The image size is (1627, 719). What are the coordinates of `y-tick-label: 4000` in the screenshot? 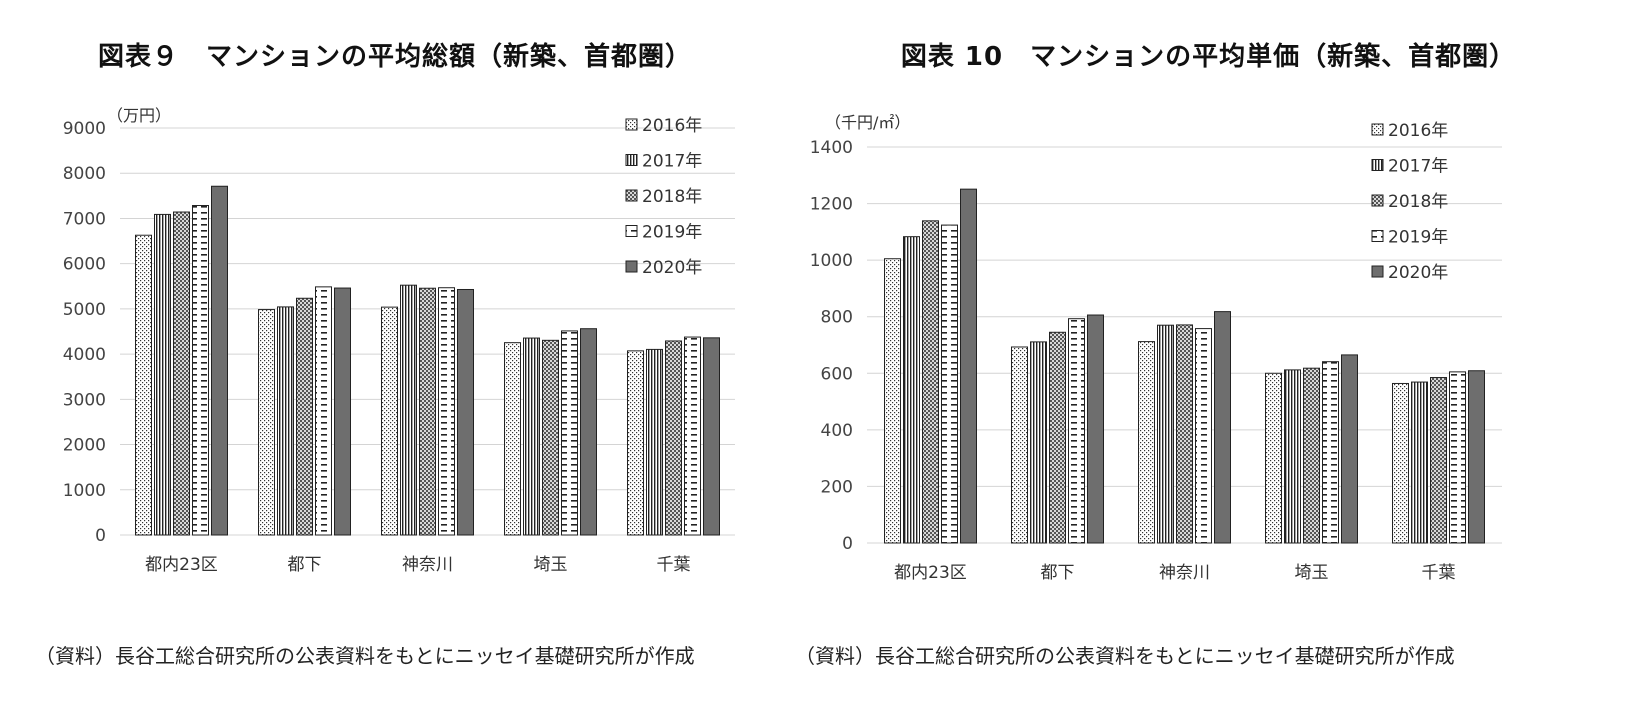 It's located at (84, 355).